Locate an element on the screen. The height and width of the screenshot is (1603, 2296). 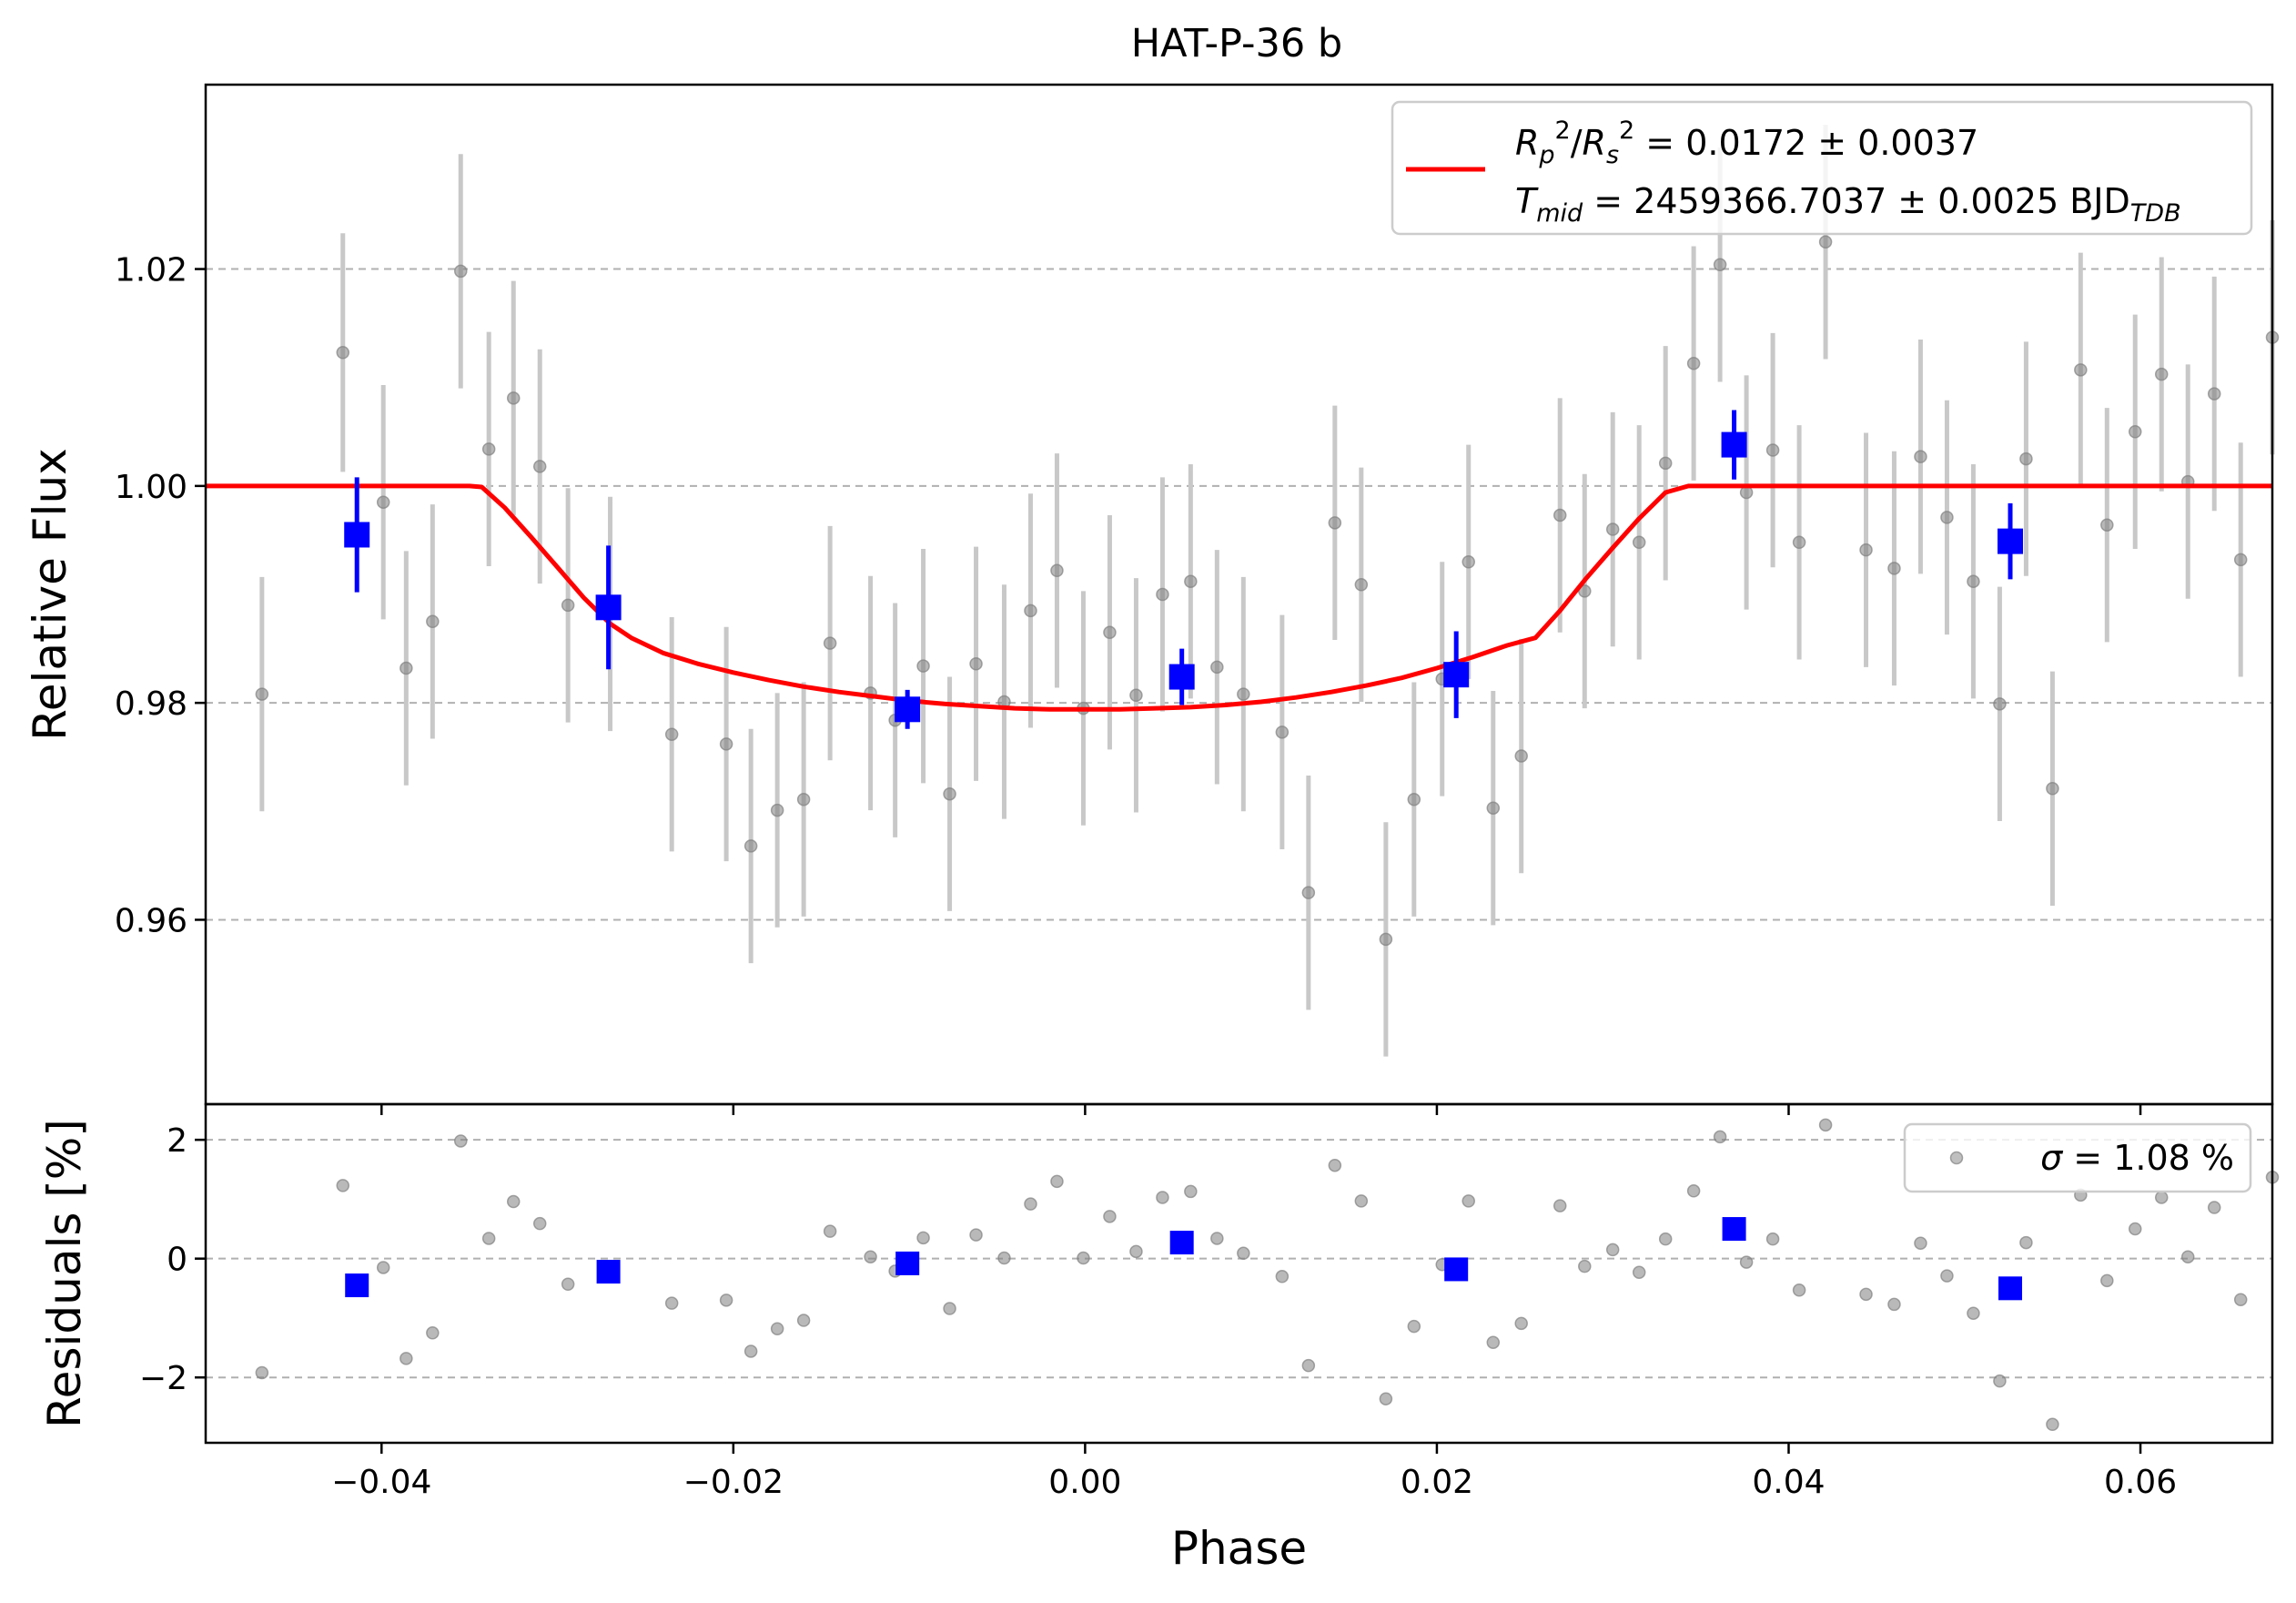
chart-title: HAT-P-36 b is located at coordinates (1237, 43).